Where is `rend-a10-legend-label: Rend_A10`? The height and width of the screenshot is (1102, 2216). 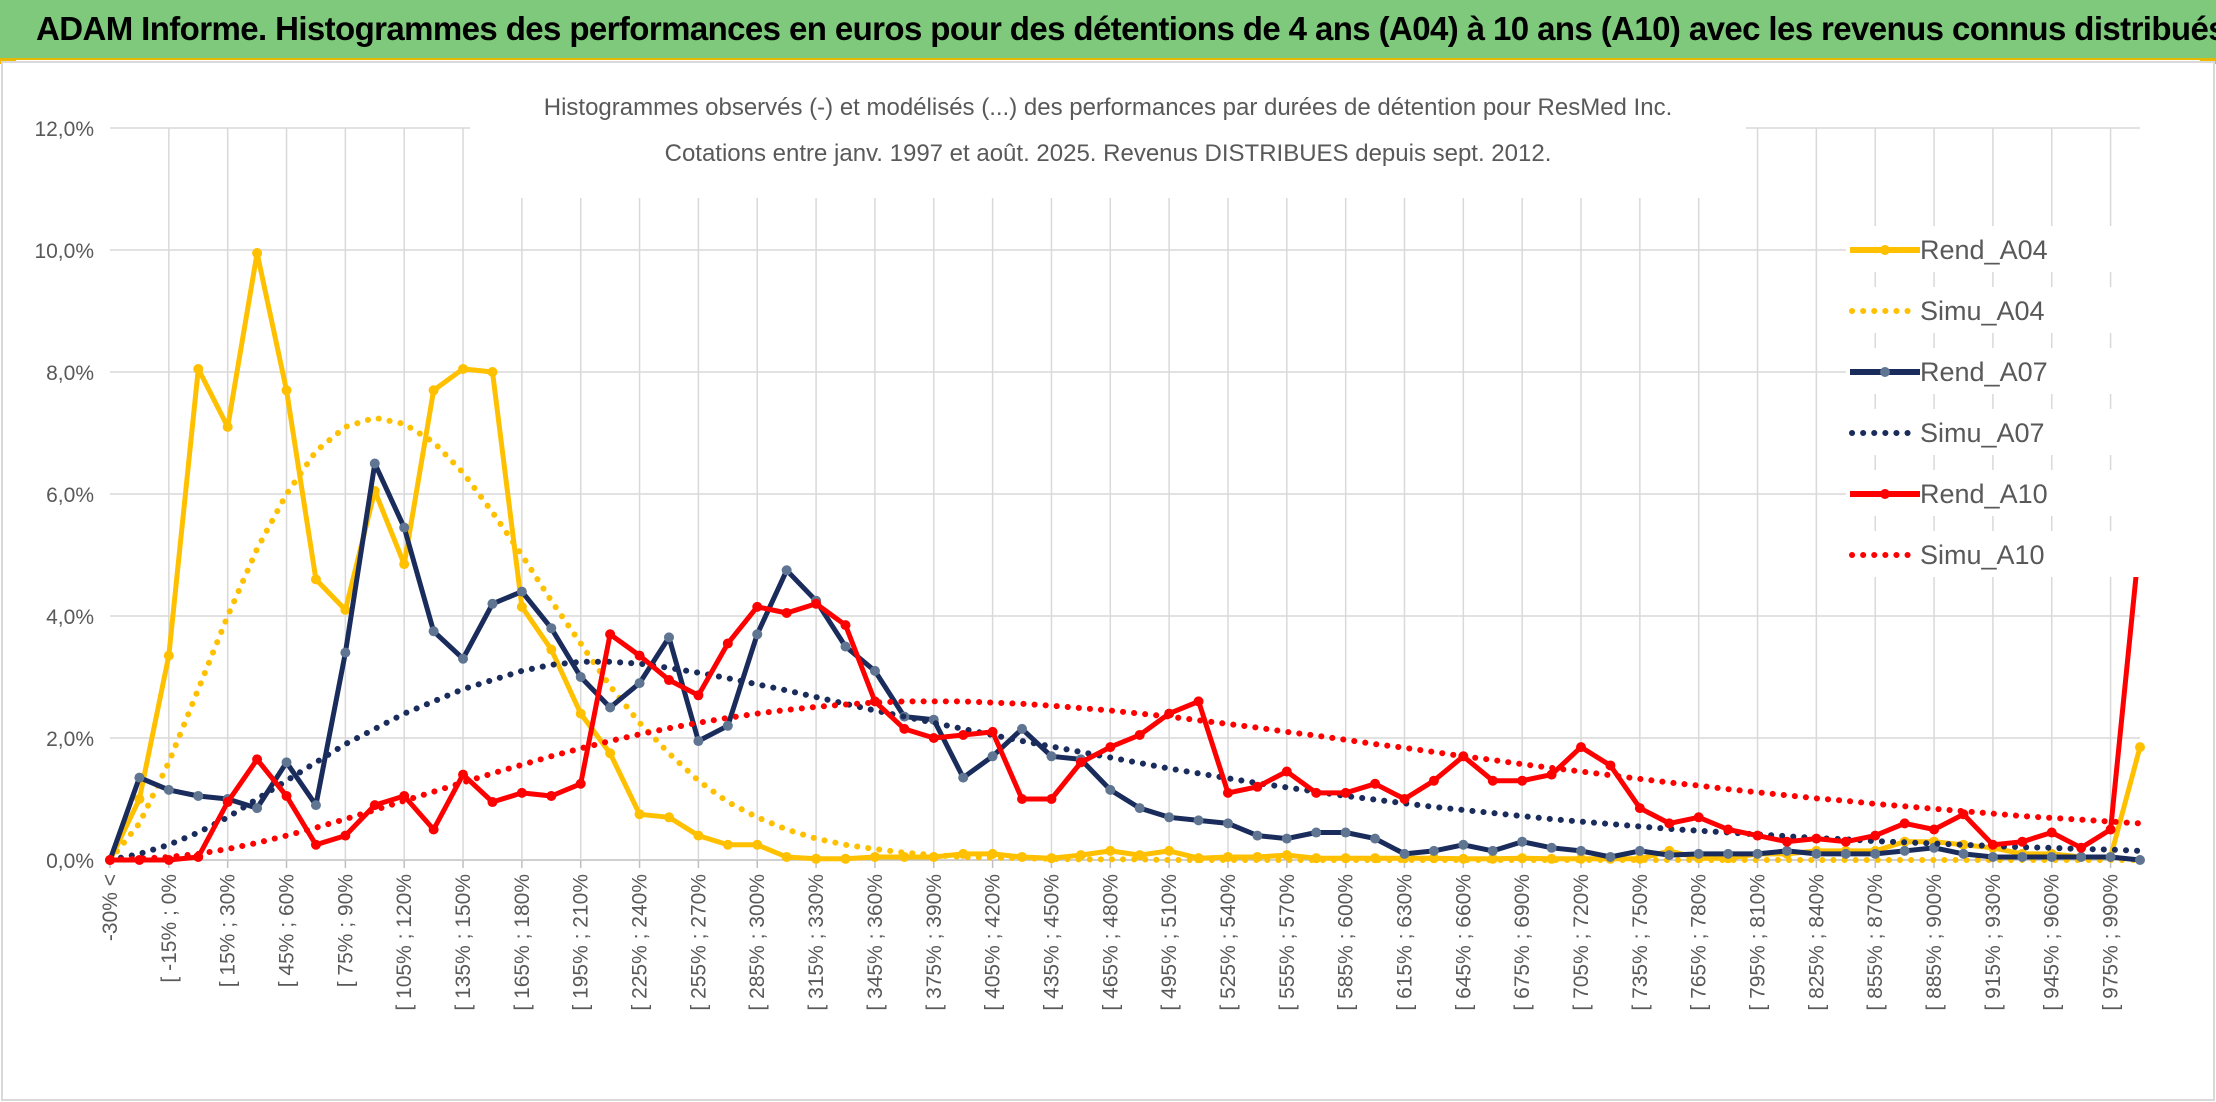
rend-a10-legend-label: Rend_A10 is located at coordinates (1984, 494).